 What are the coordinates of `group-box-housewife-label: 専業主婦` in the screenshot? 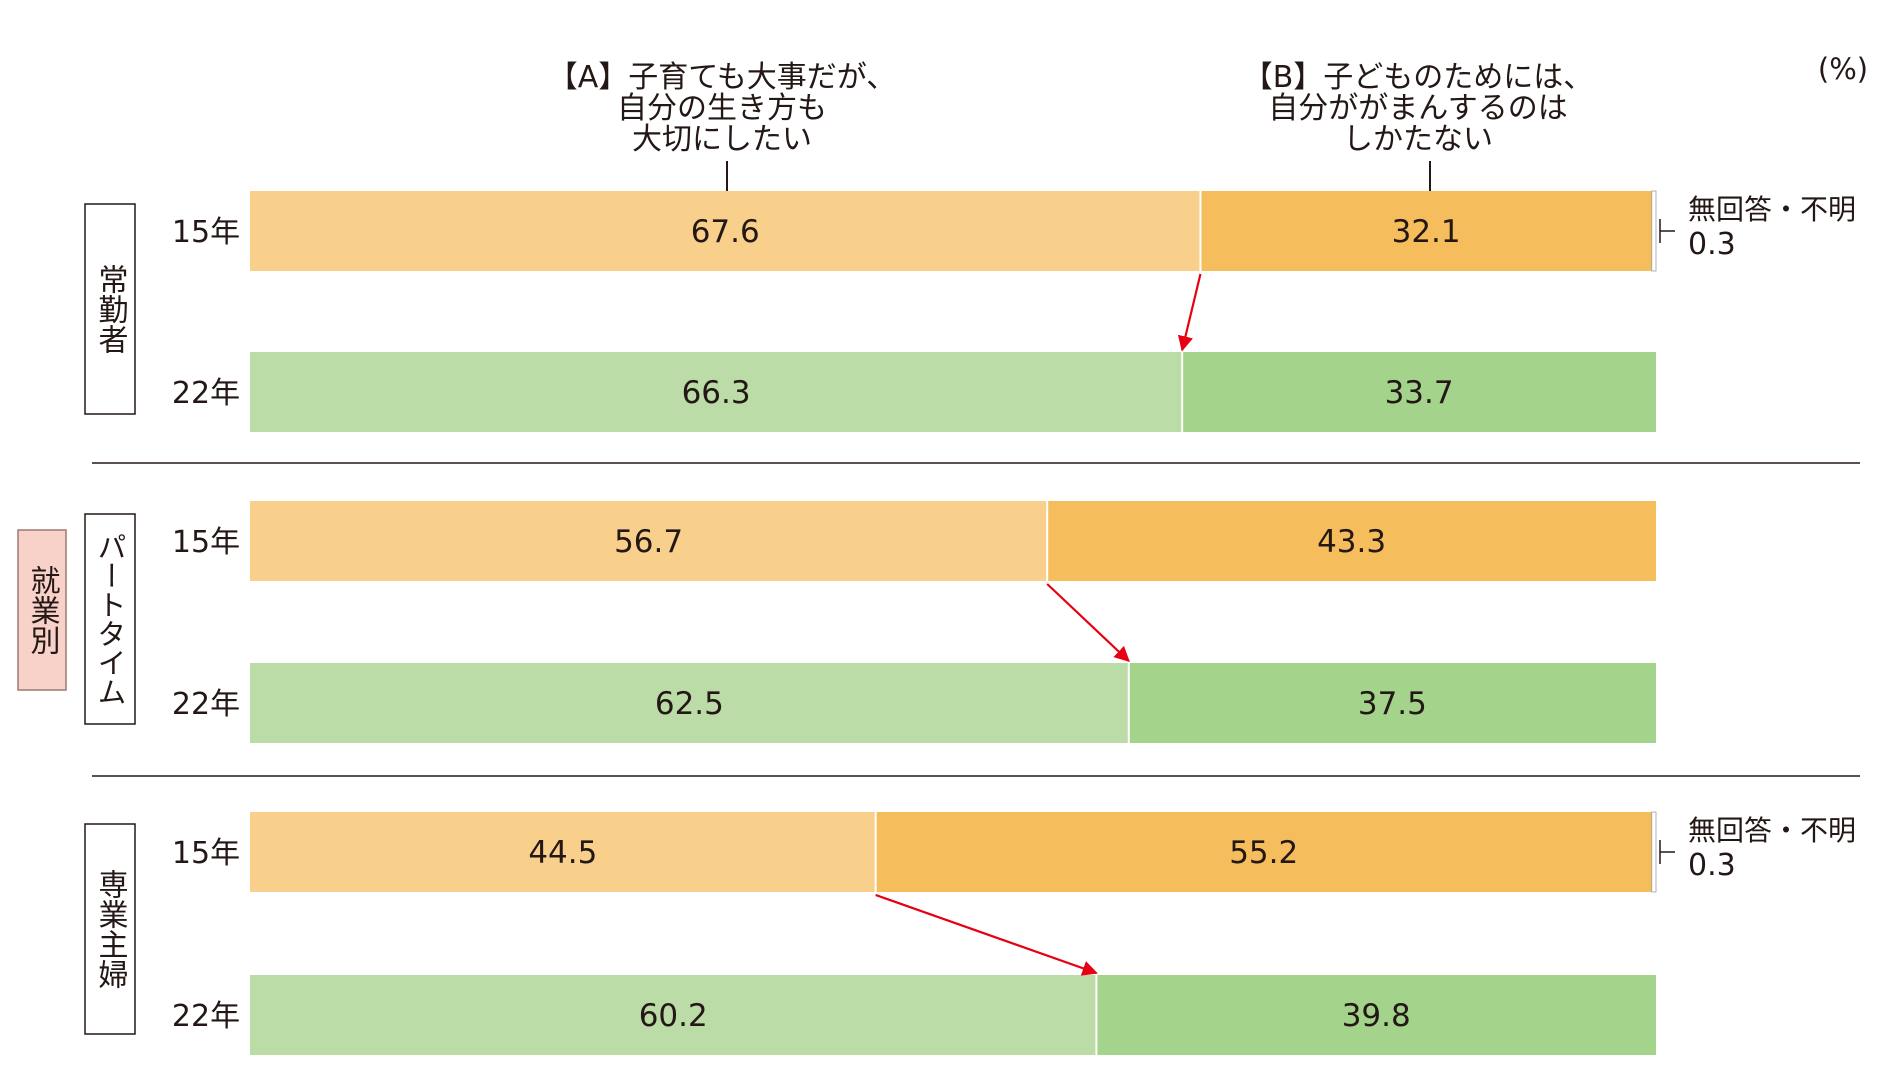 It's located at (111, 929).